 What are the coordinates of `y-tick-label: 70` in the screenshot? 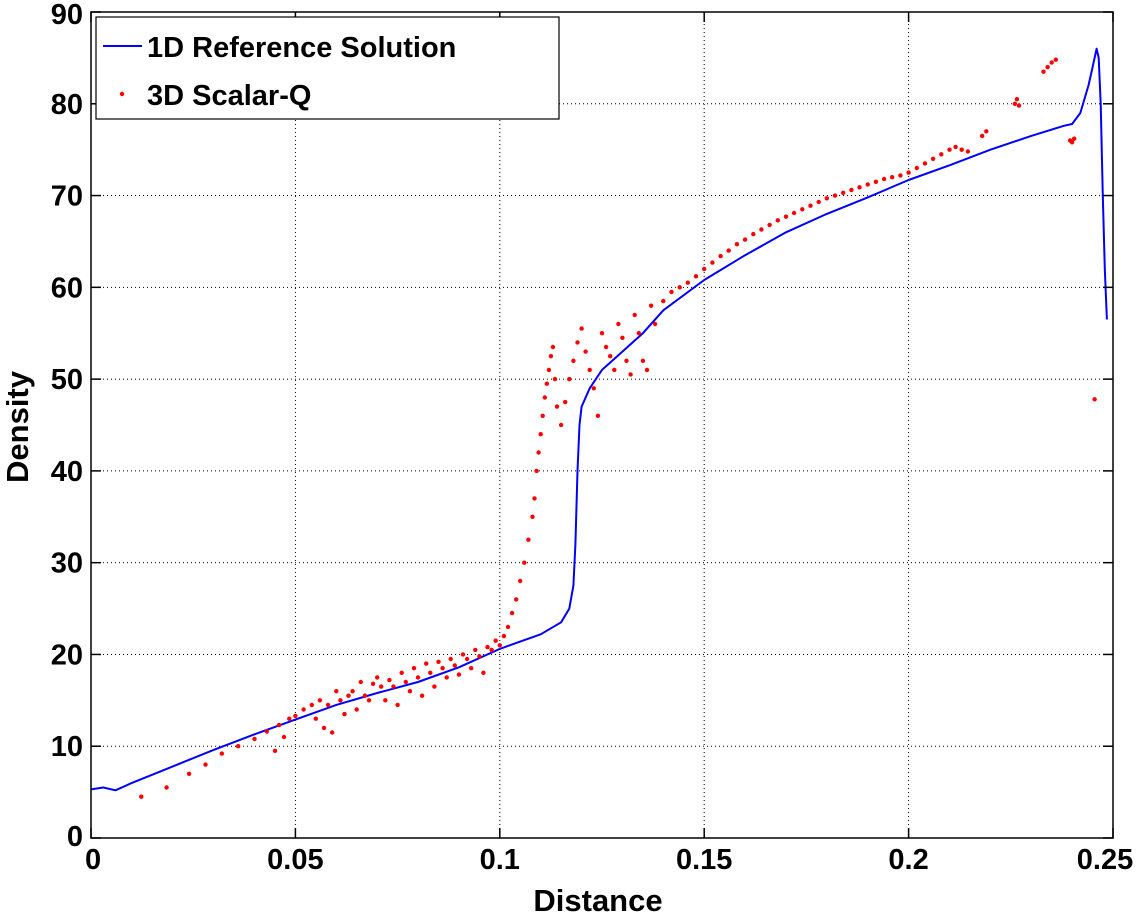 It's located at (67, 197).